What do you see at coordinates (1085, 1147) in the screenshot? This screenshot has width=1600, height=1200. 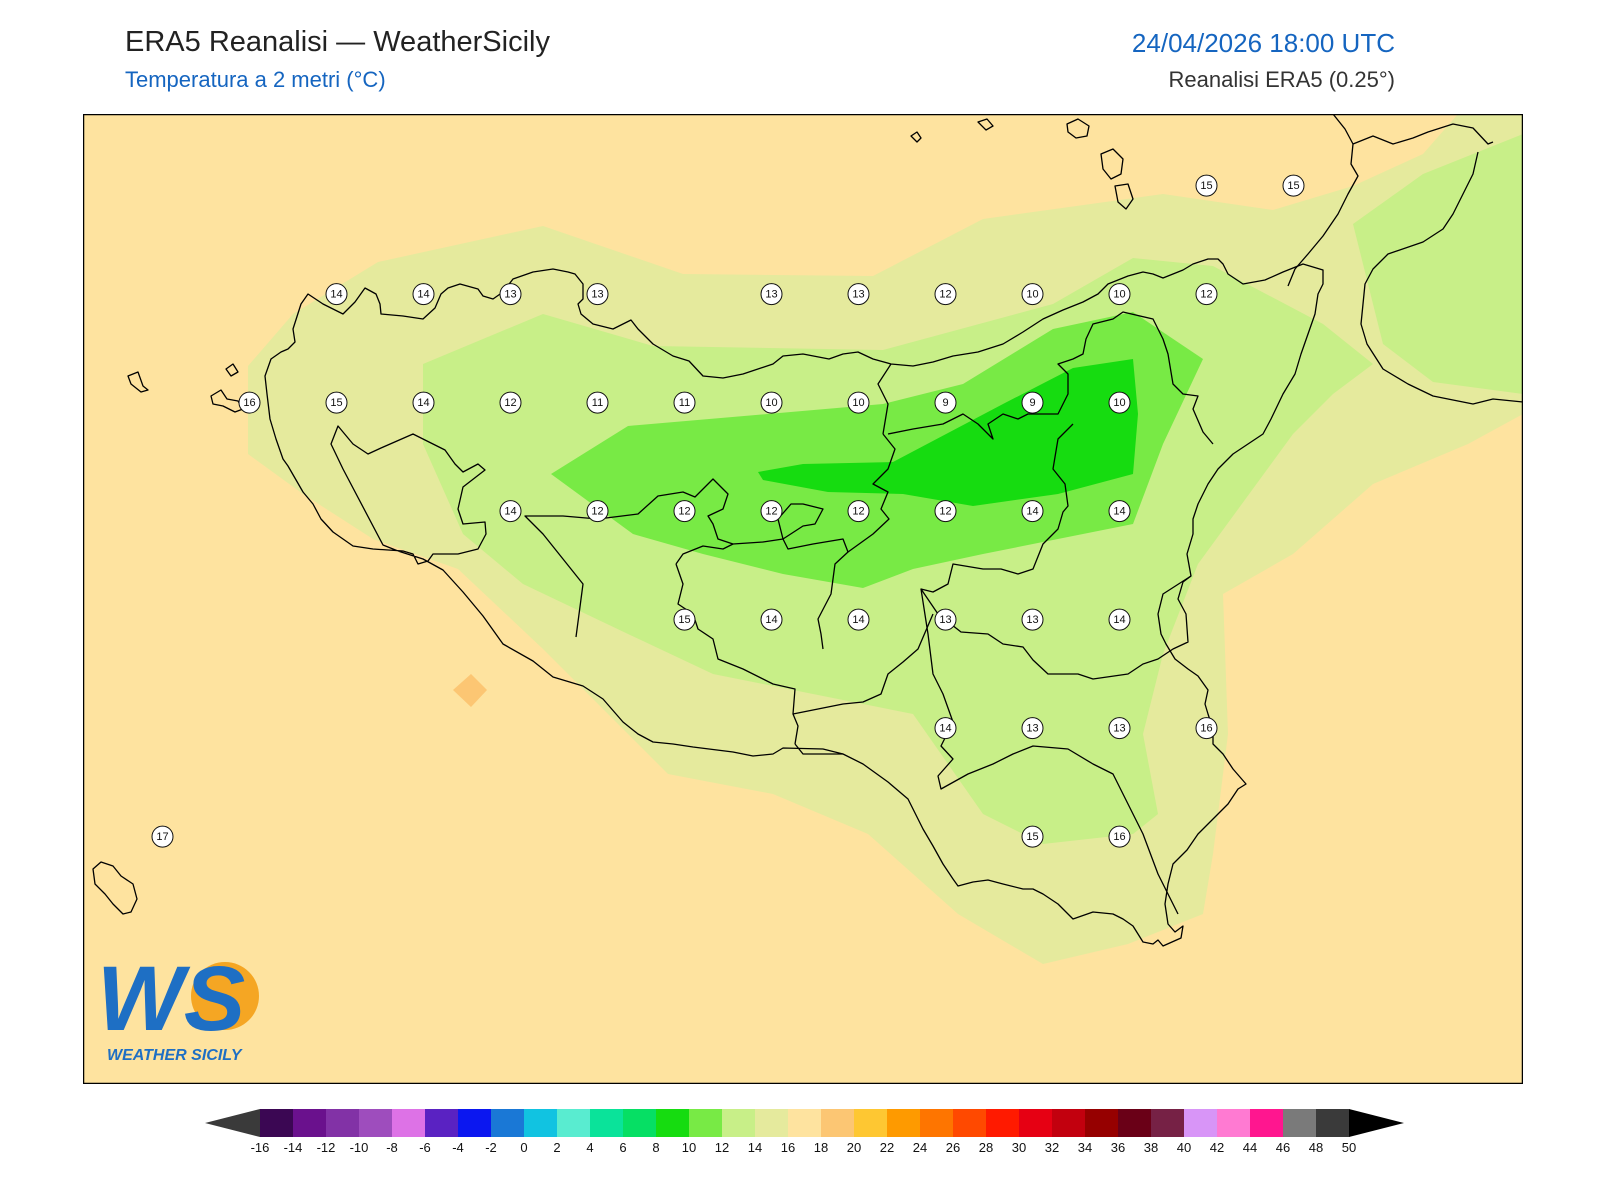 I see `colorbar-tick-label: 34` at bounding box center [1085, 1147].